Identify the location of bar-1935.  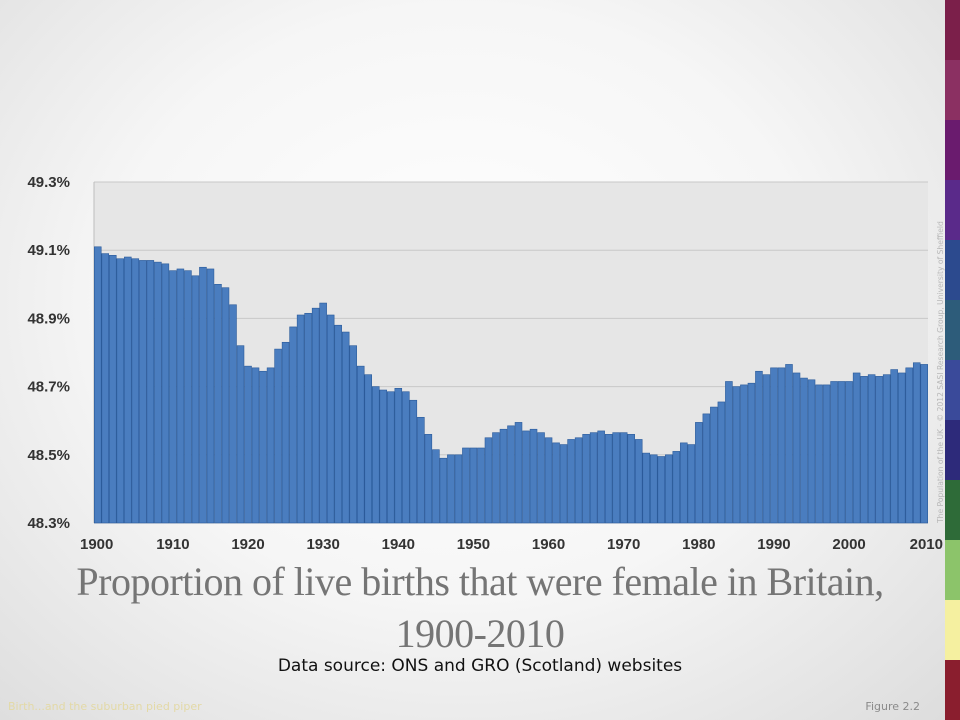
(360, 444).